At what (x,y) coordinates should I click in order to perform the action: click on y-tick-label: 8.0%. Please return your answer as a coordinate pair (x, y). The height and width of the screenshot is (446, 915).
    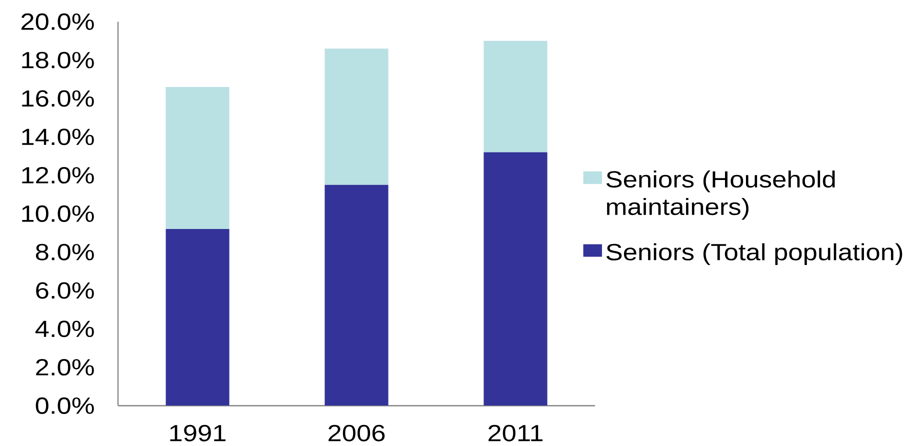
    Looking at the image, I should click on (65, 252).